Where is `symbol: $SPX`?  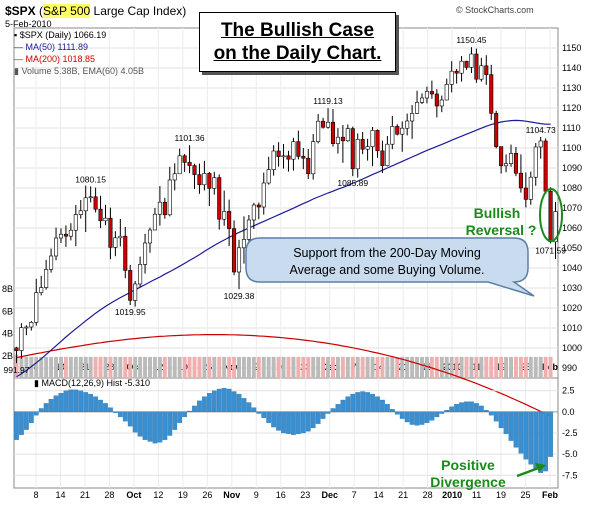 symbol: $SPX is located at coordinates (20, 11).